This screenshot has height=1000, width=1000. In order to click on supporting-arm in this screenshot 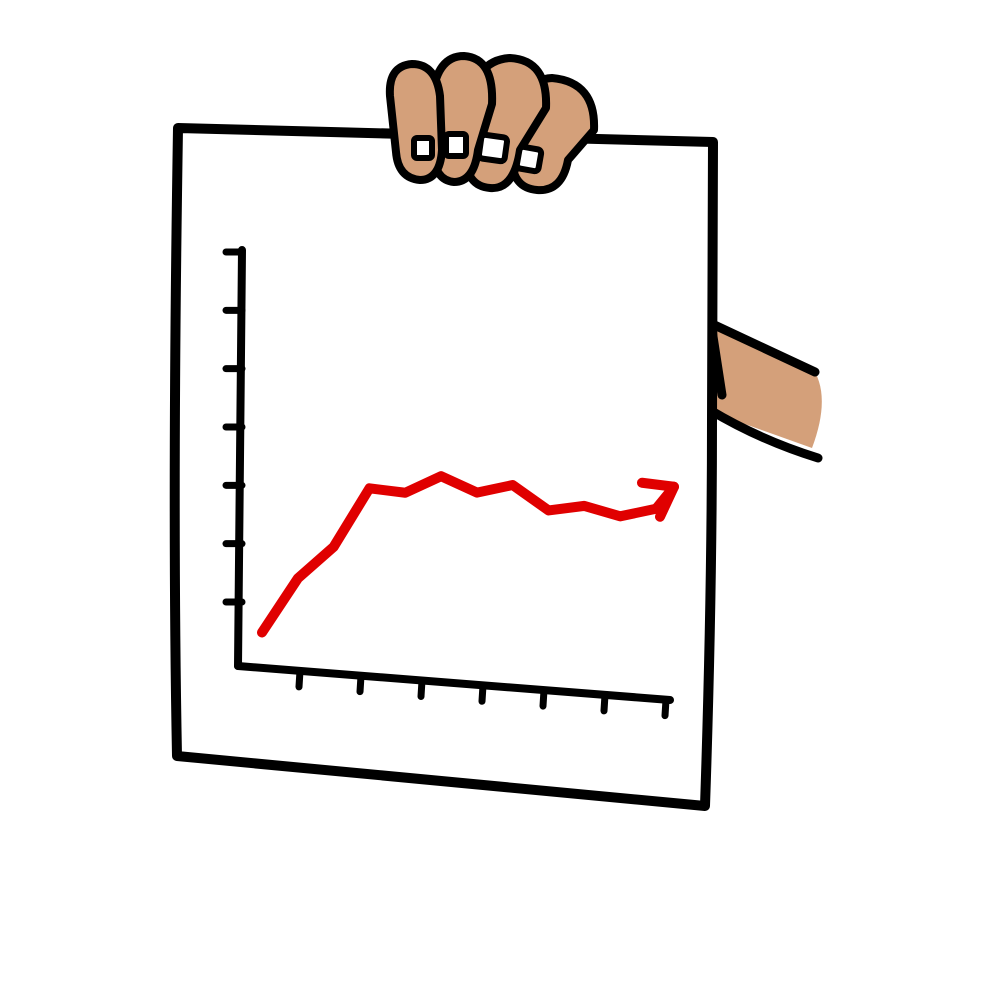, I will do `click(761, 390)`.